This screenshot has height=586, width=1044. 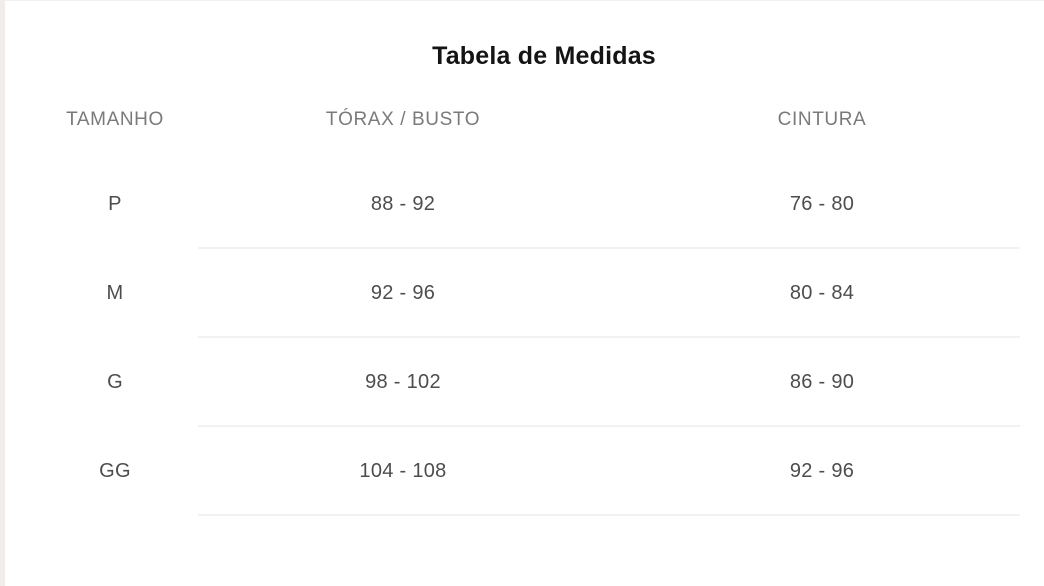 I want to click on size-cell: M, so click(x=115, y=293).